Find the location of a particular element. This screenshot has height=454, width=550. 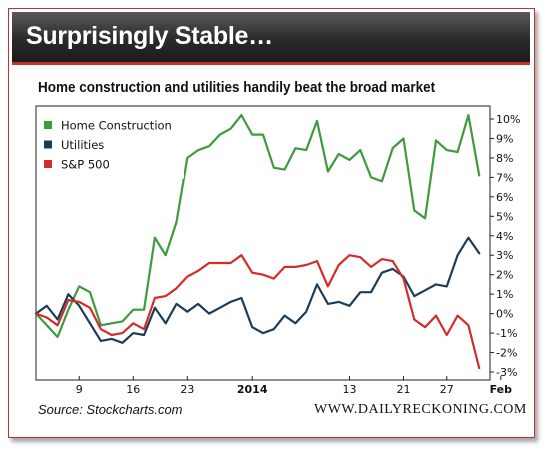

y-tick-label: 4% is located at coordinates (504, 236).